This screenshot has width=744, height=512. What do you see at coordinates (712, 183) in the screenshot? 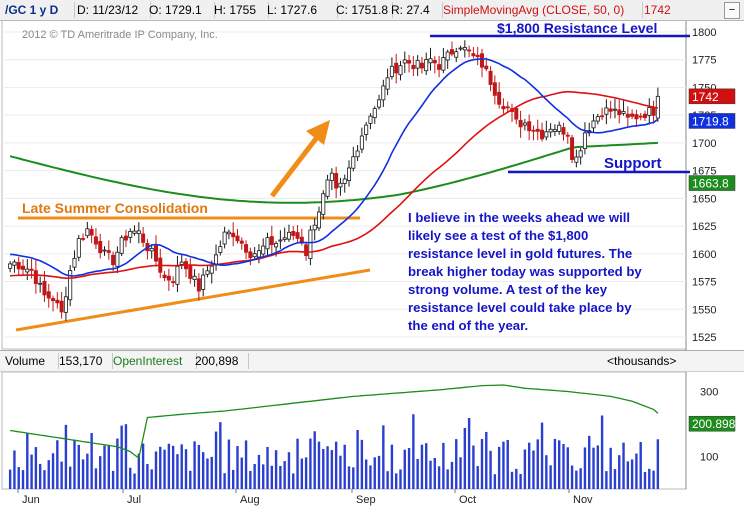
I see `sma200-badge-box` at bounding box center [712, 183].